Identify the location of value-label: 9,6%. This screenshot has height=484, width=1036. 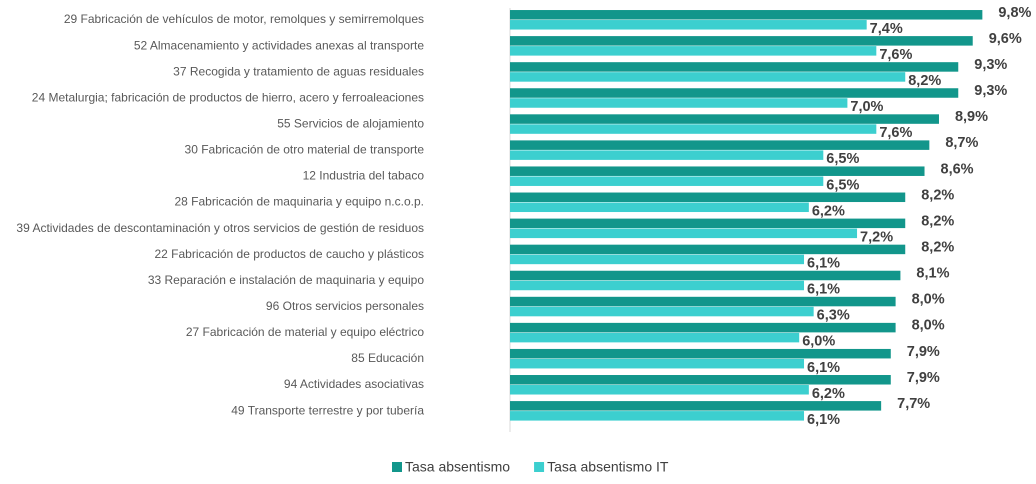
(1005, 39).